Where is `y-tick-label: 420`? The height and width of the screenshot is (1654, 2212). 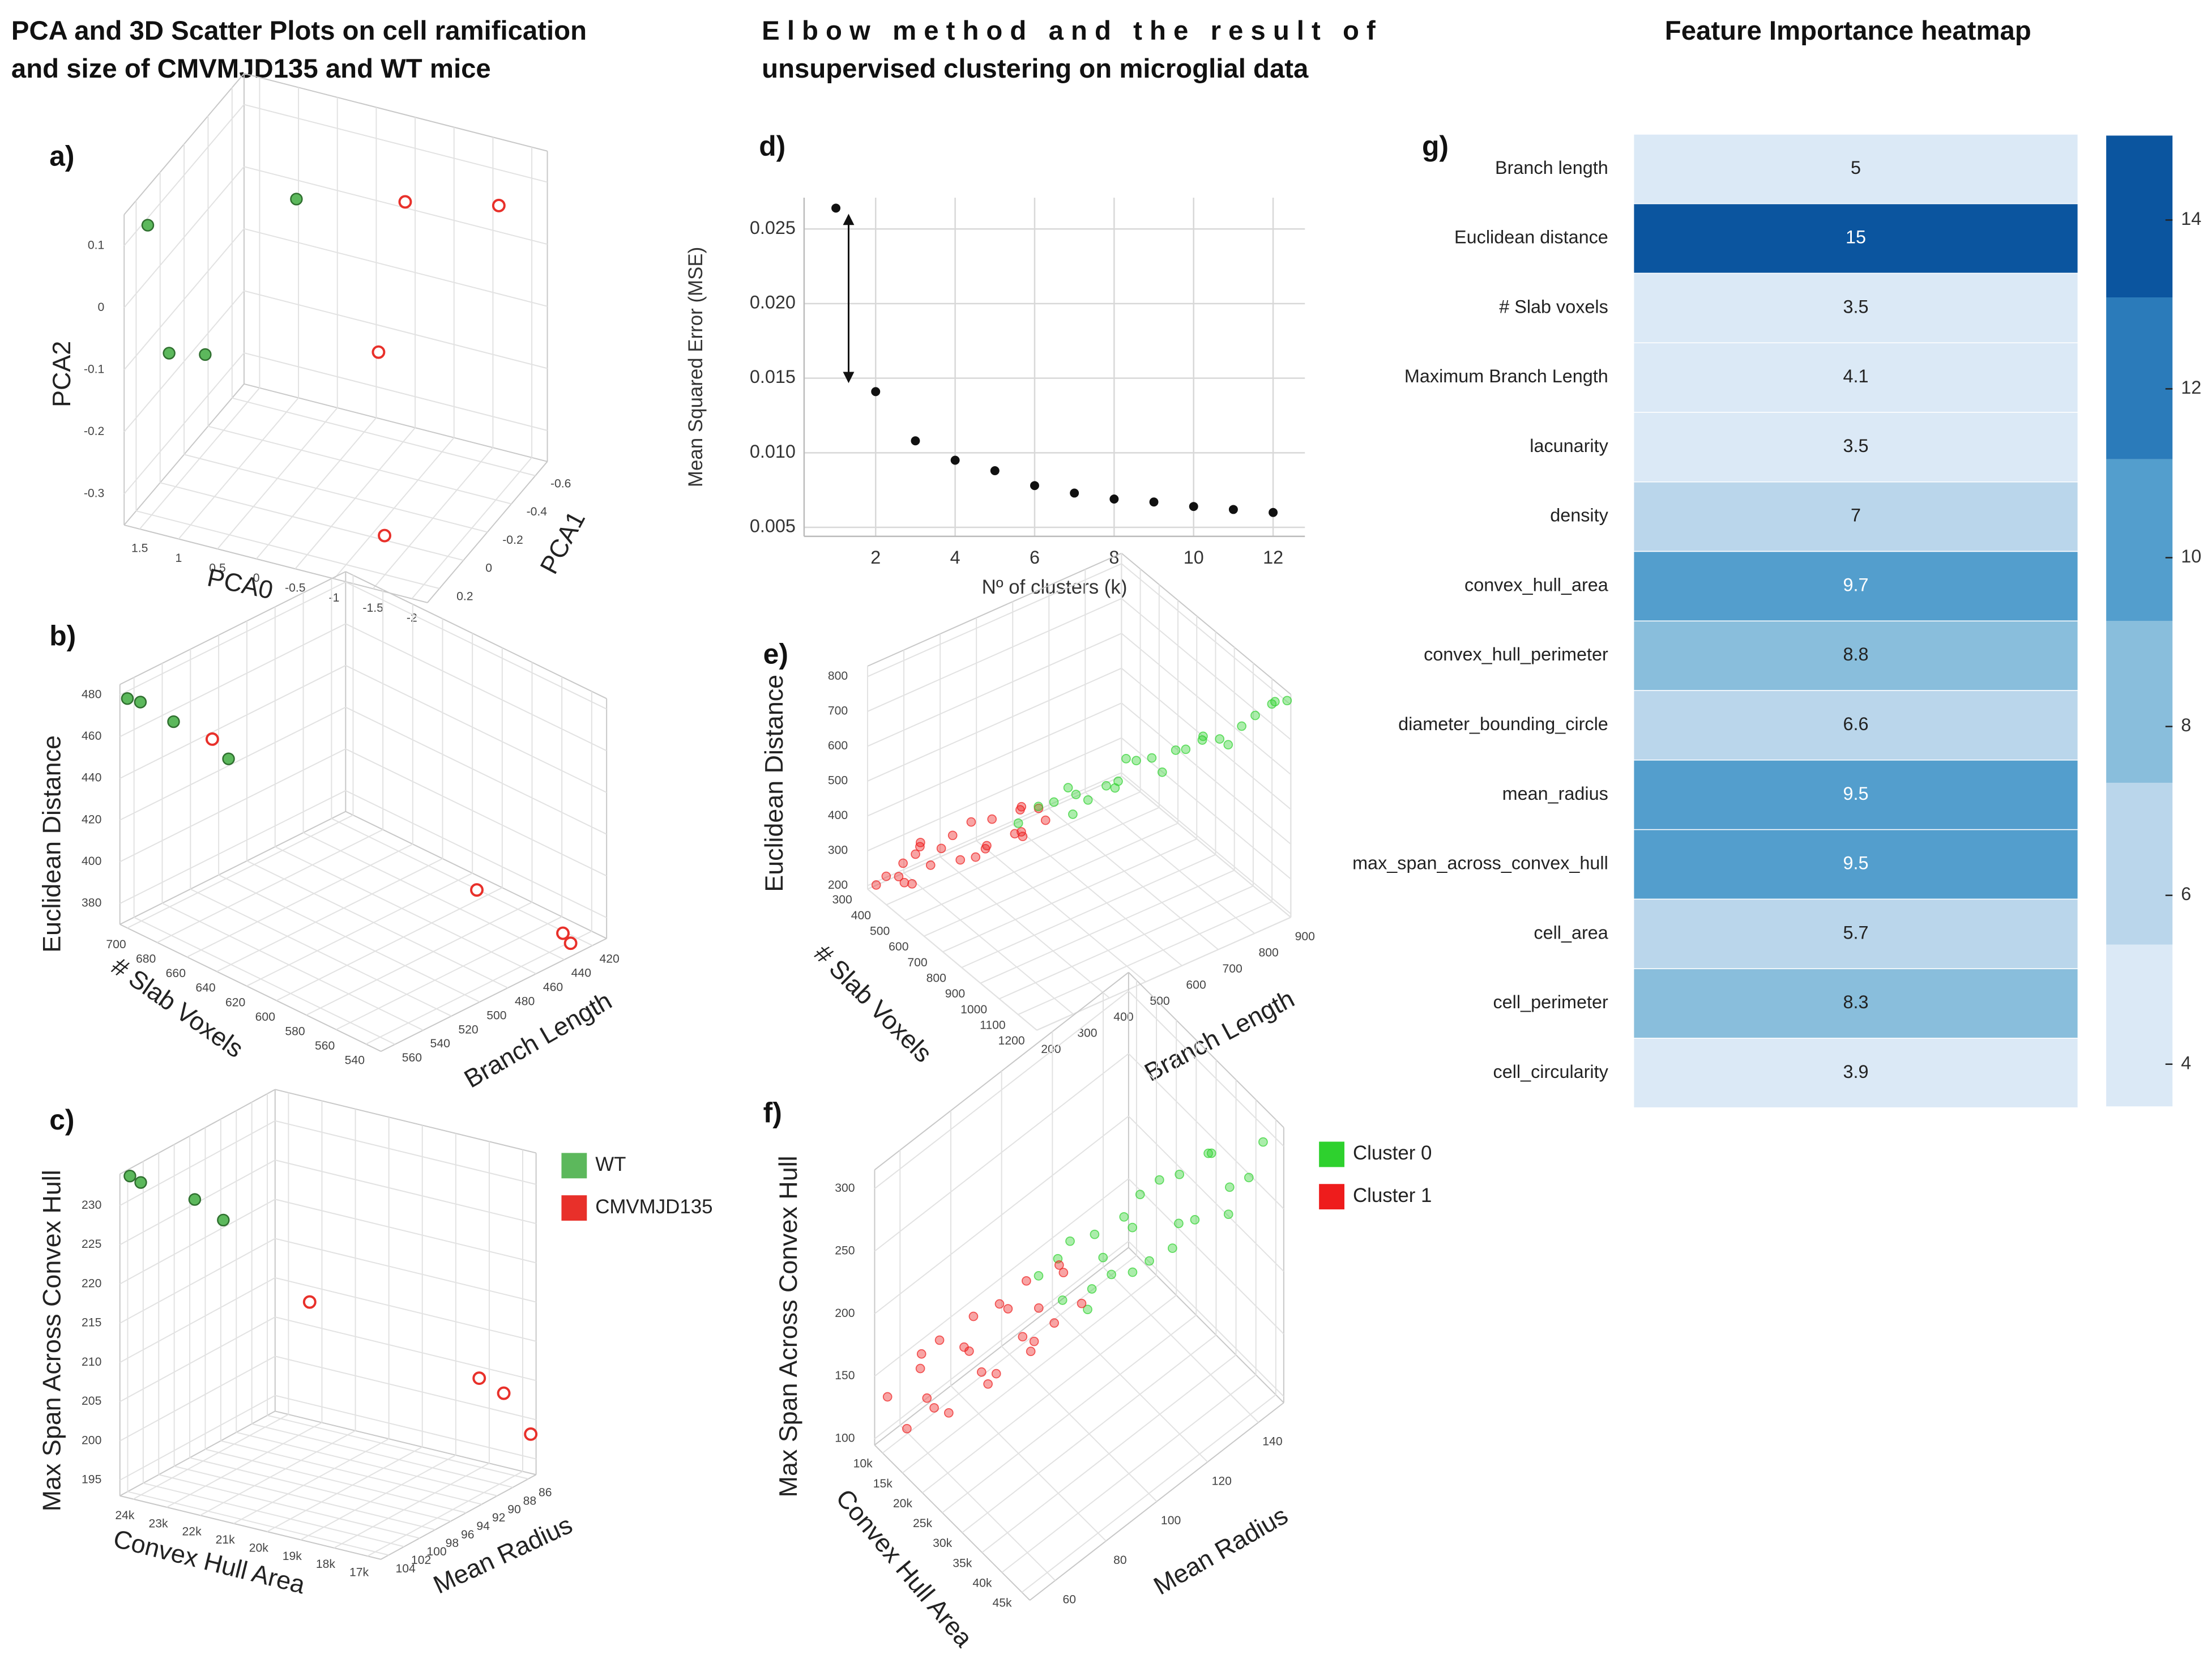
y-tick-label: 420 is located at coordinates (92, 819).